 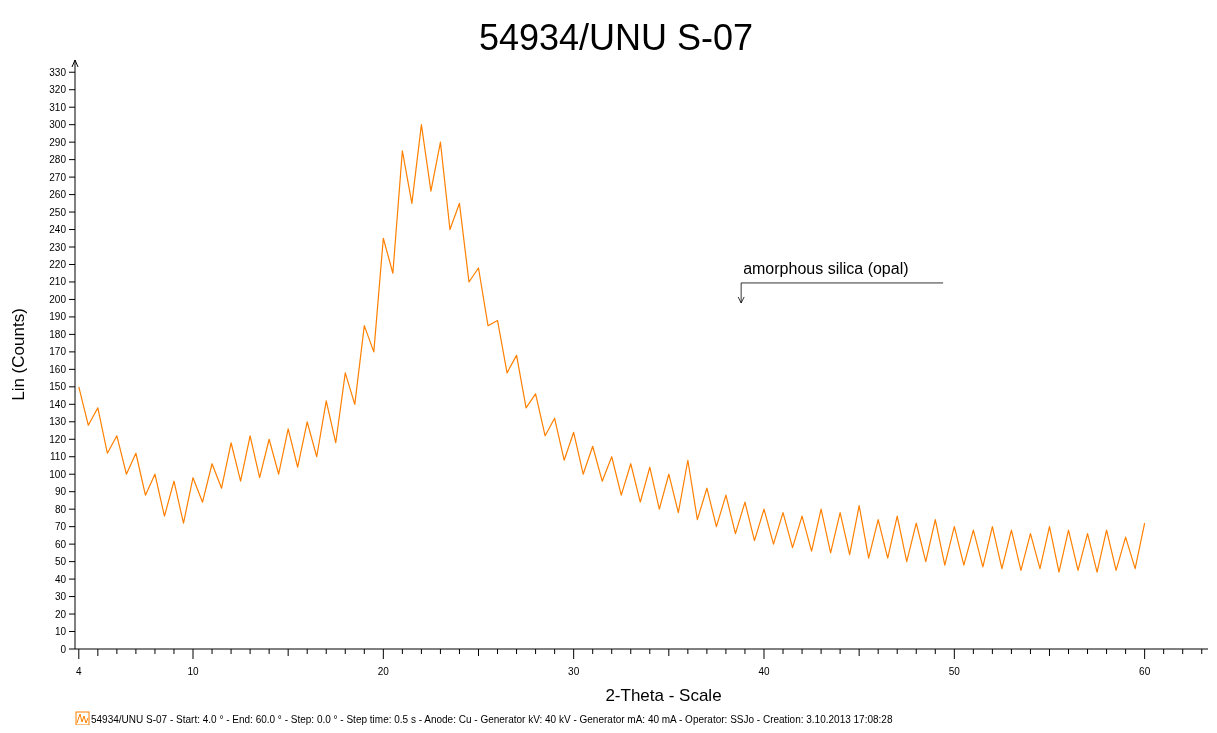 What do you see at coordinates (63, 649) in the screenshot?
I see `y-tick-label: 0` at bounding box center [63, 649].